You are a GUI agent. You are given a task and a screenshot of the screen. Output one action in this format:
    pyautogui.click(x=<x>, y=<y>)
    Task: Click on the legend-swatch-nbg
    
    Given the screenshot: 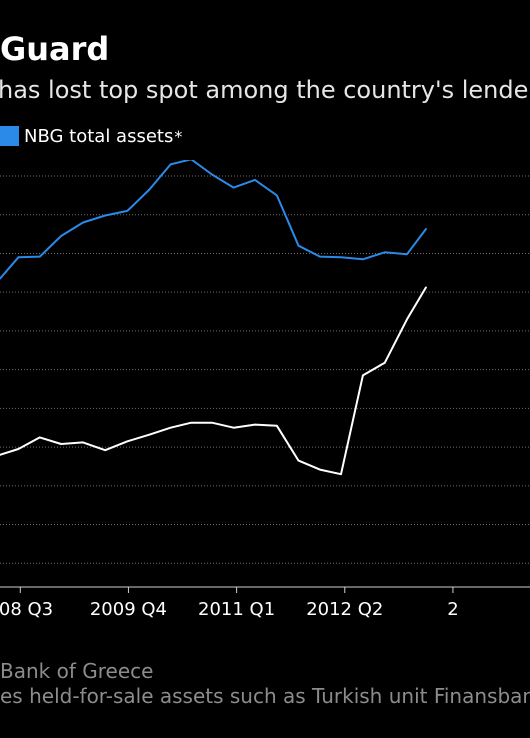 What is the action you would take?
    pyautogui.click(x=9, y=136)
    